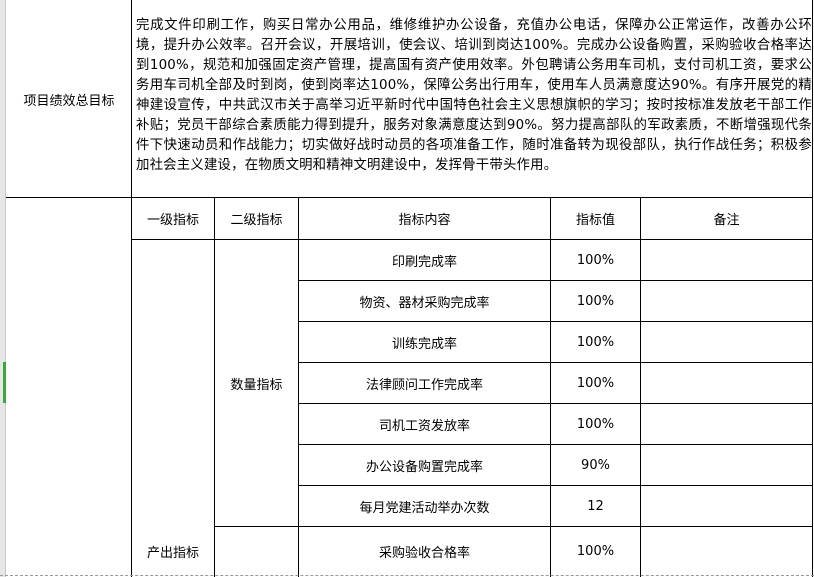 Image resolution: width=814 pixels, height=577 pixels. What do you see at coordinates (256, 220) in the screenshot?
I see `header-level2: 二级指标` at bounding box center [256, 220].